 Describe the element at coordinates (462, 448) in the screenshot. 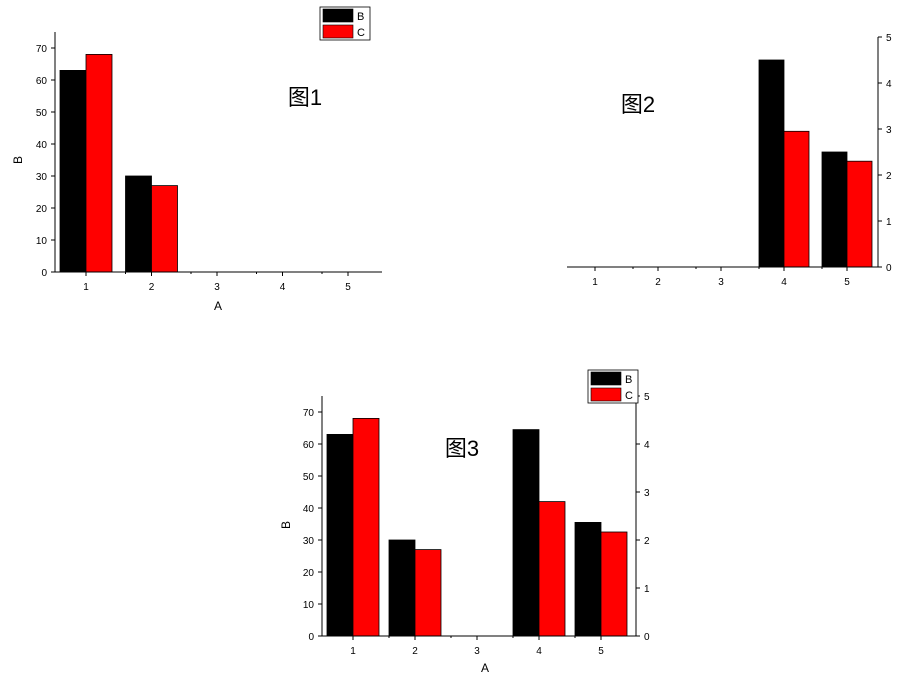

I see `chart-title: 图3` at that location.